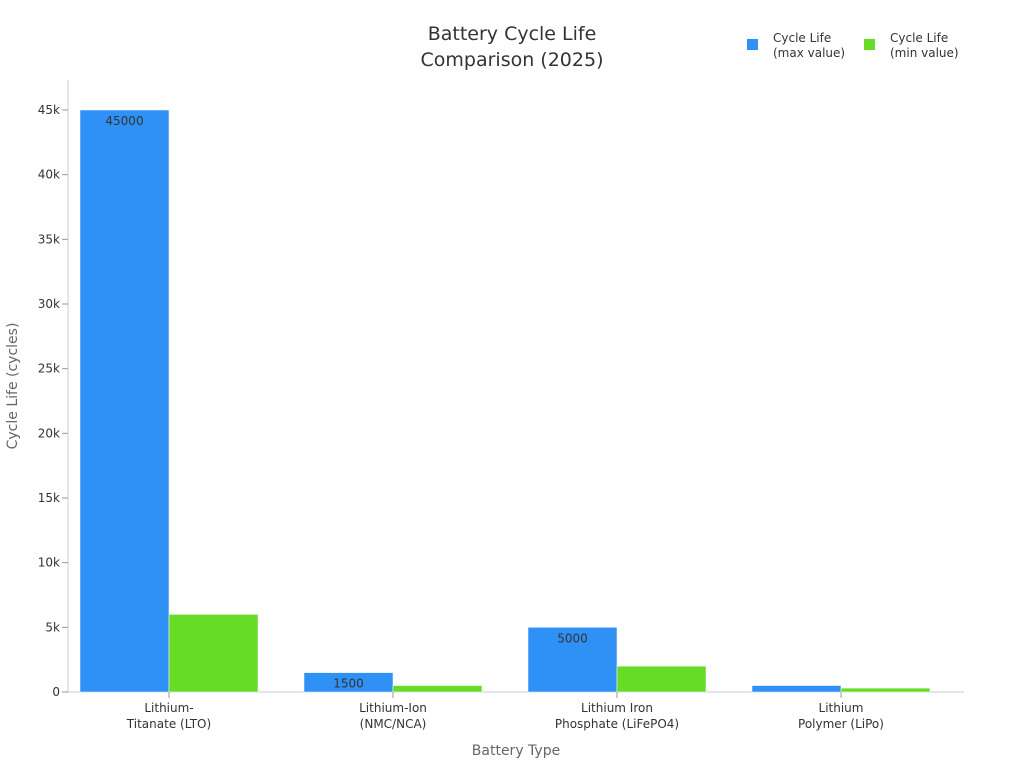  I want to click on legend-label-min-line-2: (min value), so click(924, 53).